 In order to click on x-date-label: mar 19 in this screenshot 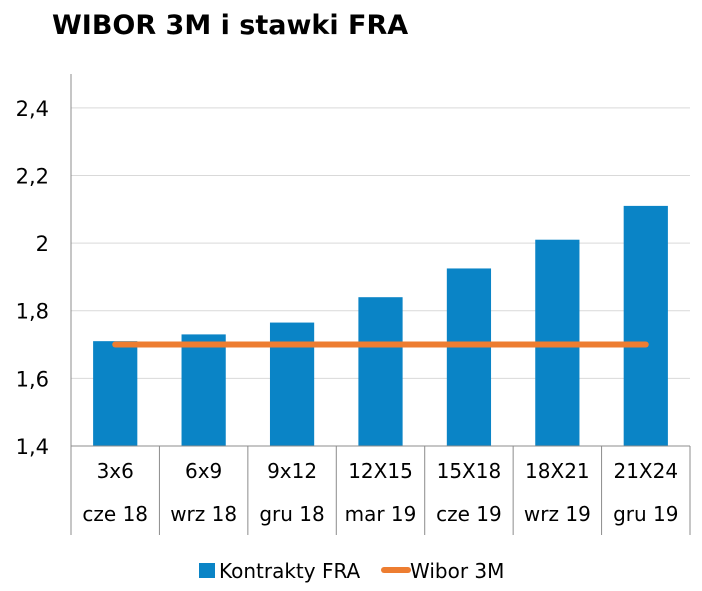, I will do `click(381, 514)`.